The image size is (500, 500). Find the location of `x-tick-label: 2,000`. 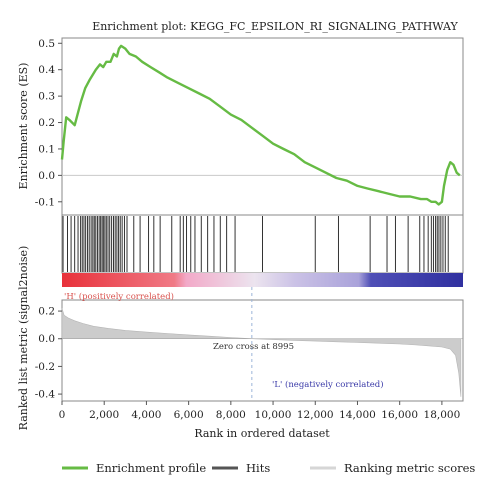

x-tick-label: 2,000 is located at coordinates (104, 415).